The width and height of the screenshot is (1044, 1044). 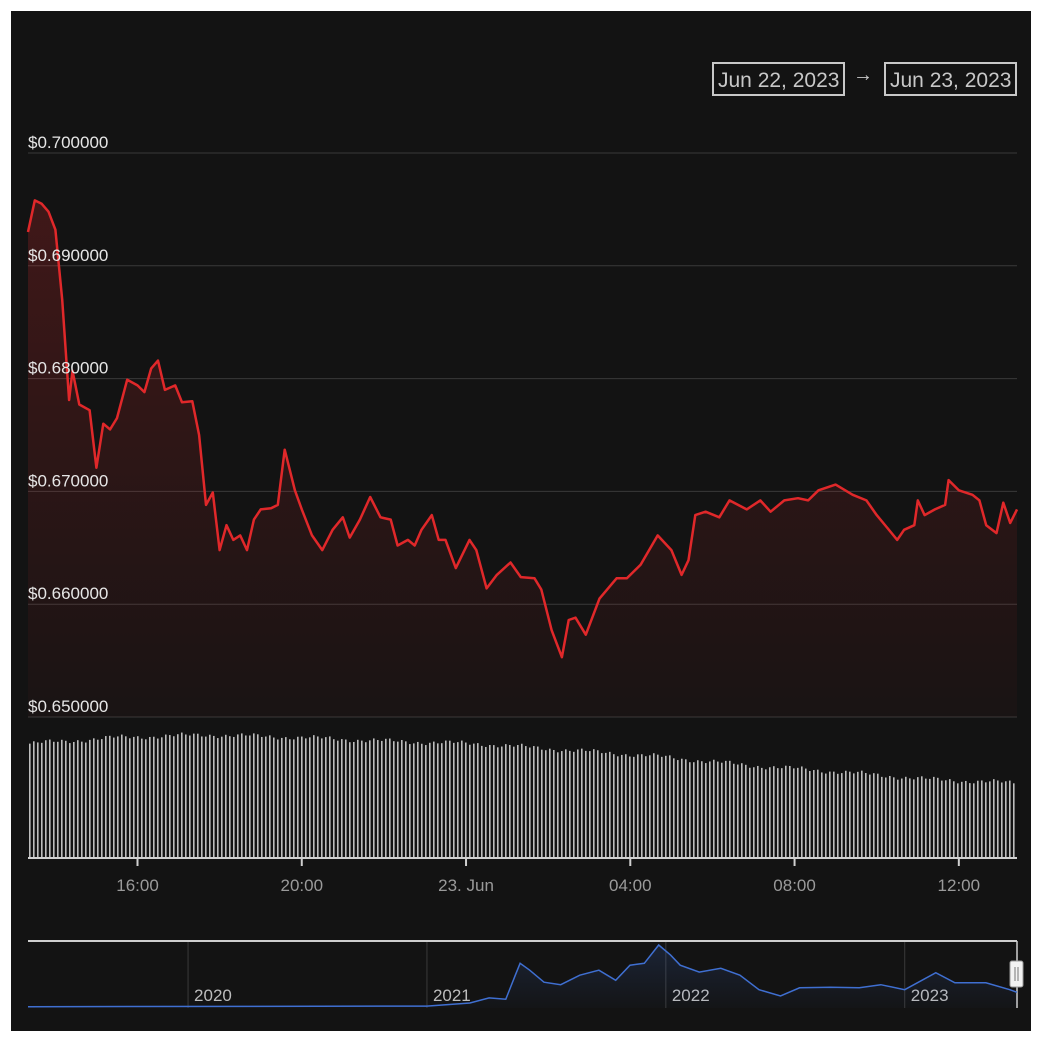 I want to click on navigator-handle, so click(x=1016, y=974).